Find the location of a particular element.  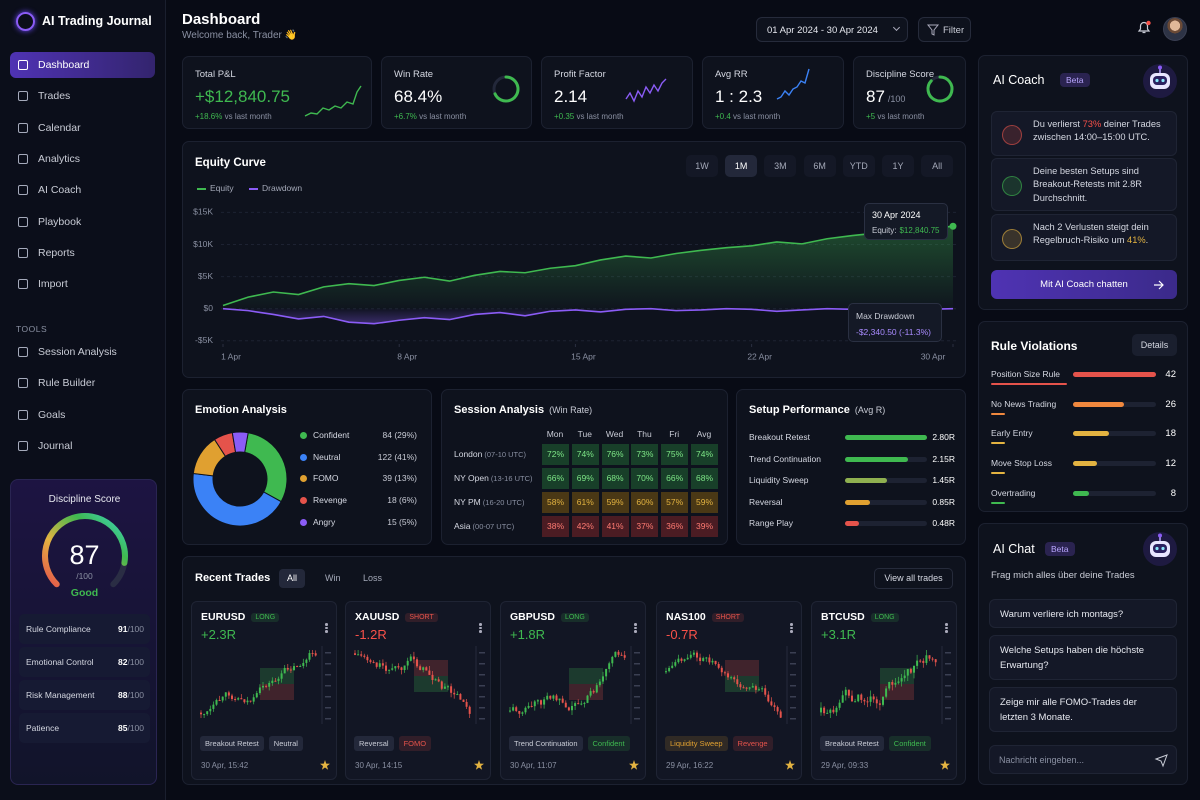

range-button: 6M is located at coordinates (819, 166).